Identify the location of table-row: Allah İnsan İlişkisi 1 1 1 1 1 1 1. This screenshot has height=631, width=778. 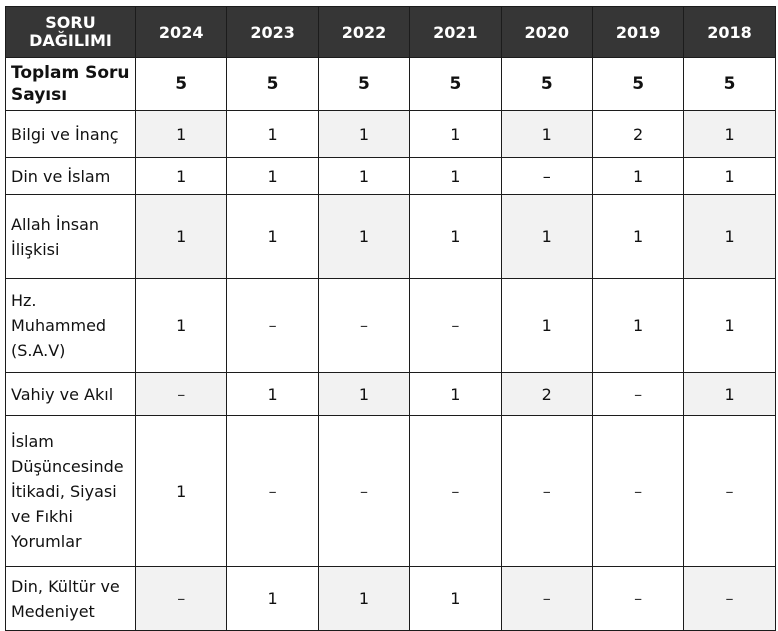
(390, 236).